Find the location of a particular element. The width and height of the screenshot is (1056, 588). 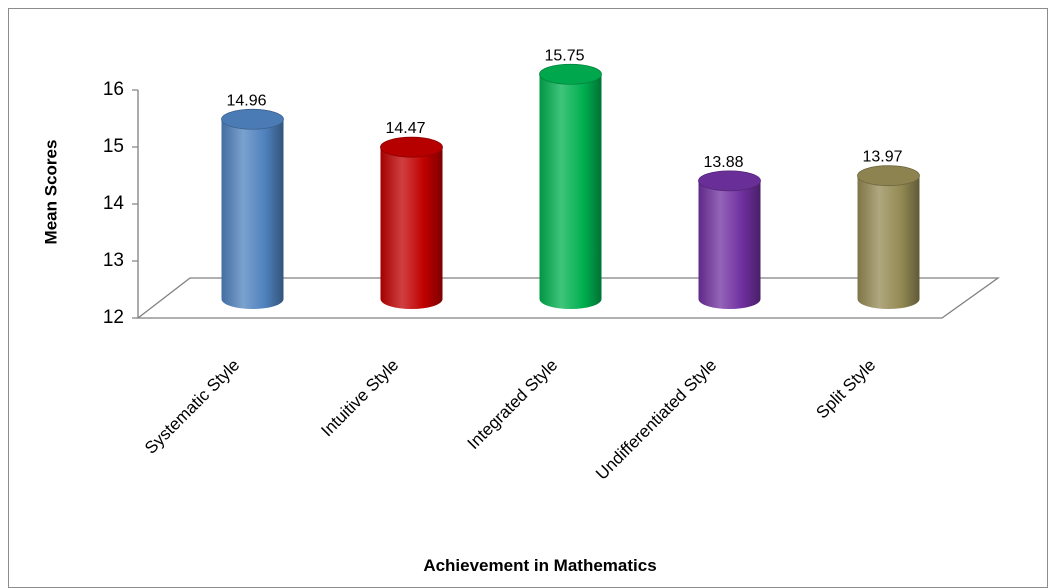

data-labels: 14.96 14.47 15.75 13.88 13.97 is located at coordinates (564, 109).